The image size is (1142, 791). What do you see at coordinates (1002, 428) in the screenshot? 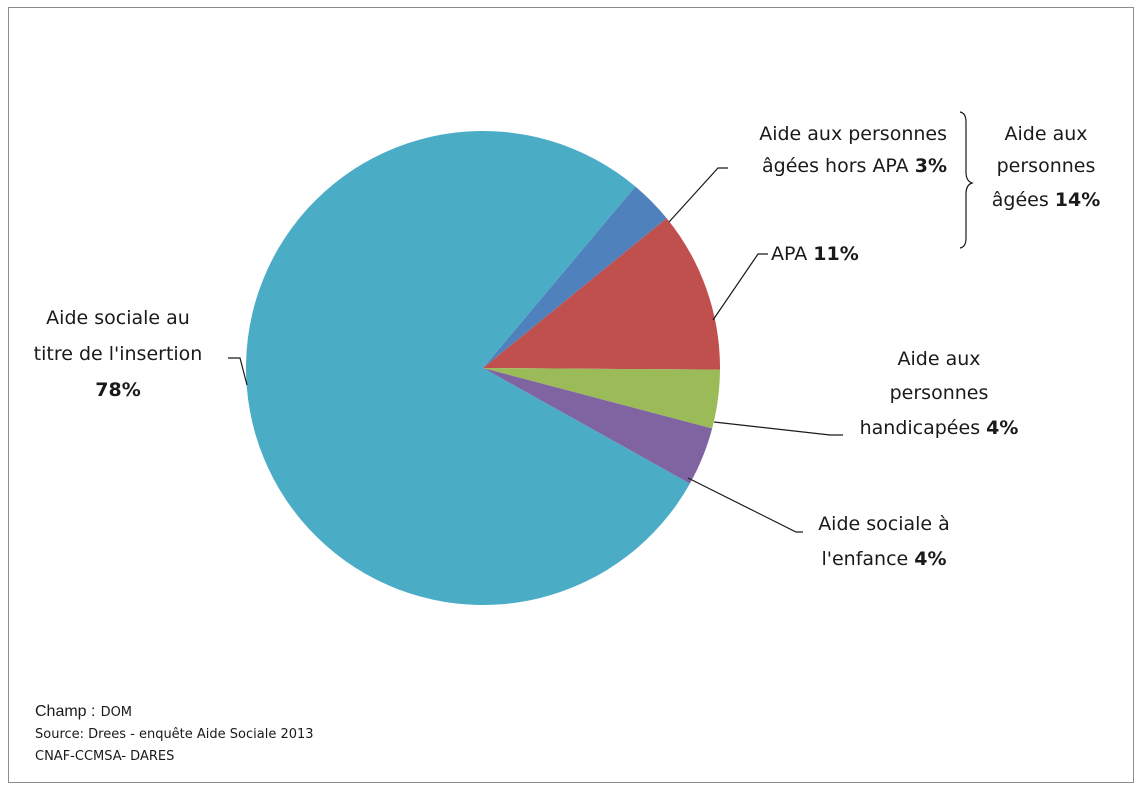
I see `label-handicap-pct: 4%` at bounding box center [1002, 428].